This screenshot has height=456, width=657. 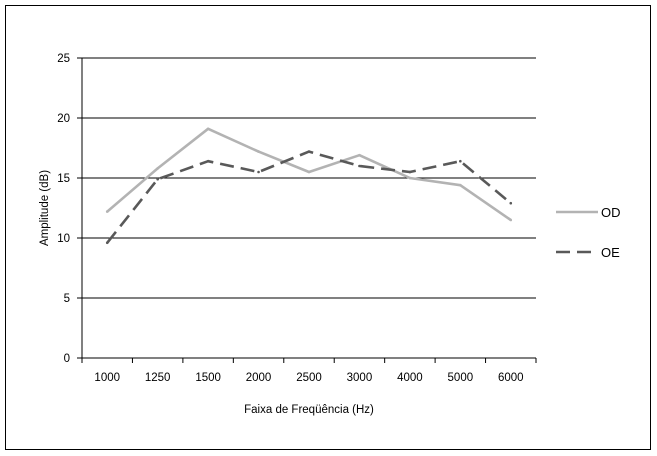 I want to click on y-tick-label-0: 0, so click(x=67, y=359).